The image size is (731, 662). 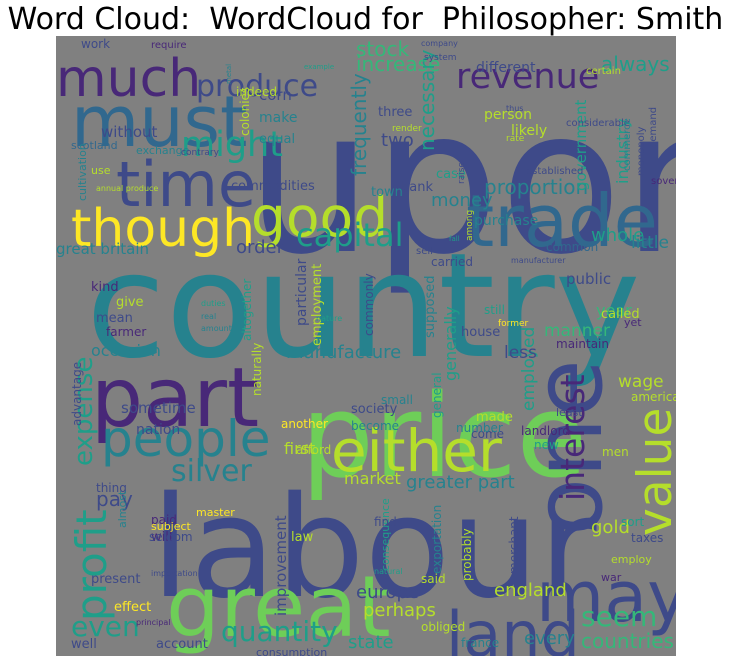 I want to click on word-greater-part: greater part, so click(x=460, y=482).